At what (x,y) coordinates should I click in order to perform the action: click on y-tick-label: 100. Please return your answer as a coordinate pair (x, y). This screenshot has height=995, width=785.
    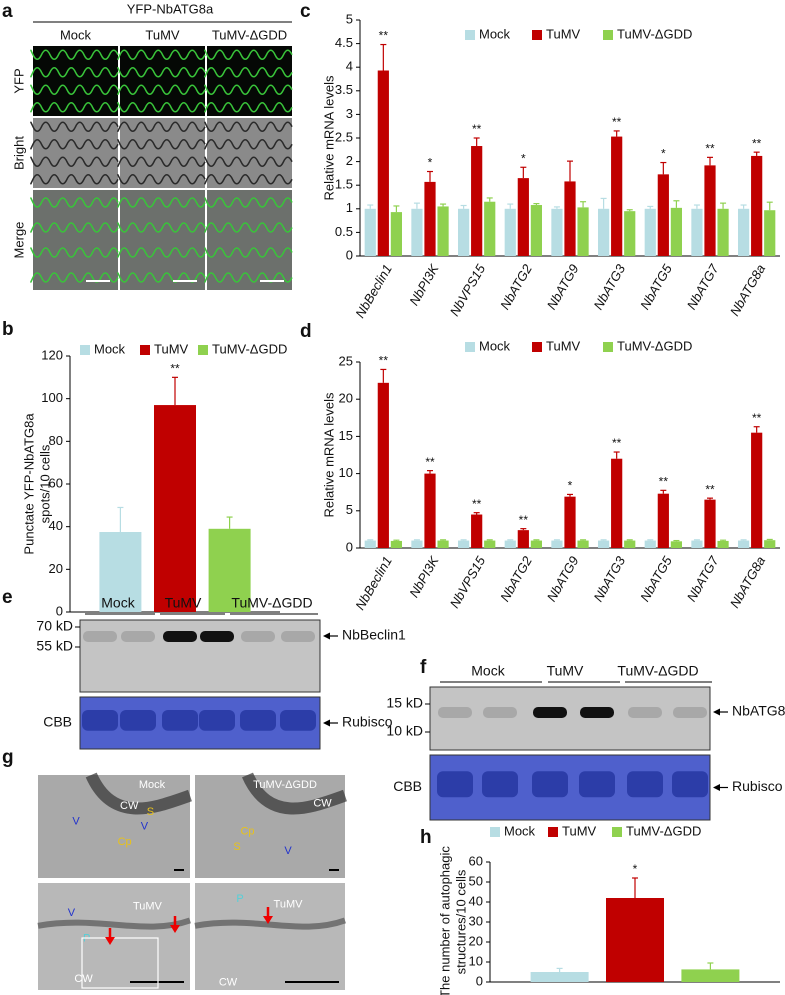
    Looking at the image, I should click on (52, 397).